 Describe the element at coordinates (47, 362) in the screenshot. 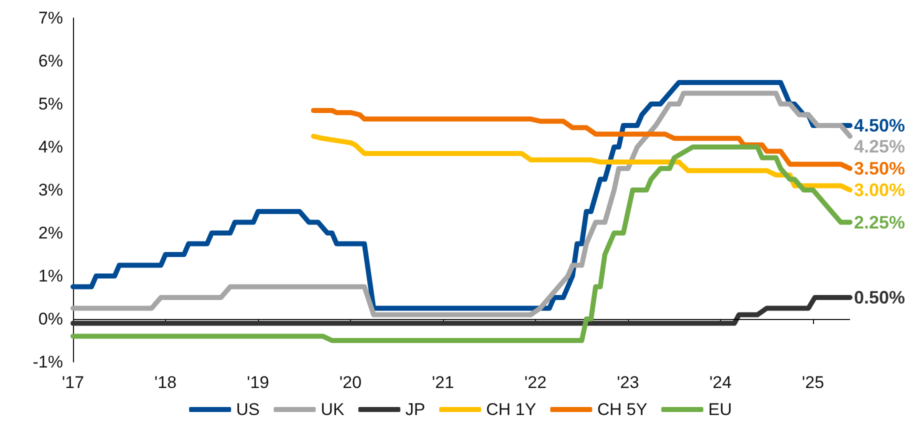

I see `y-tick-label: -1%` at that location.